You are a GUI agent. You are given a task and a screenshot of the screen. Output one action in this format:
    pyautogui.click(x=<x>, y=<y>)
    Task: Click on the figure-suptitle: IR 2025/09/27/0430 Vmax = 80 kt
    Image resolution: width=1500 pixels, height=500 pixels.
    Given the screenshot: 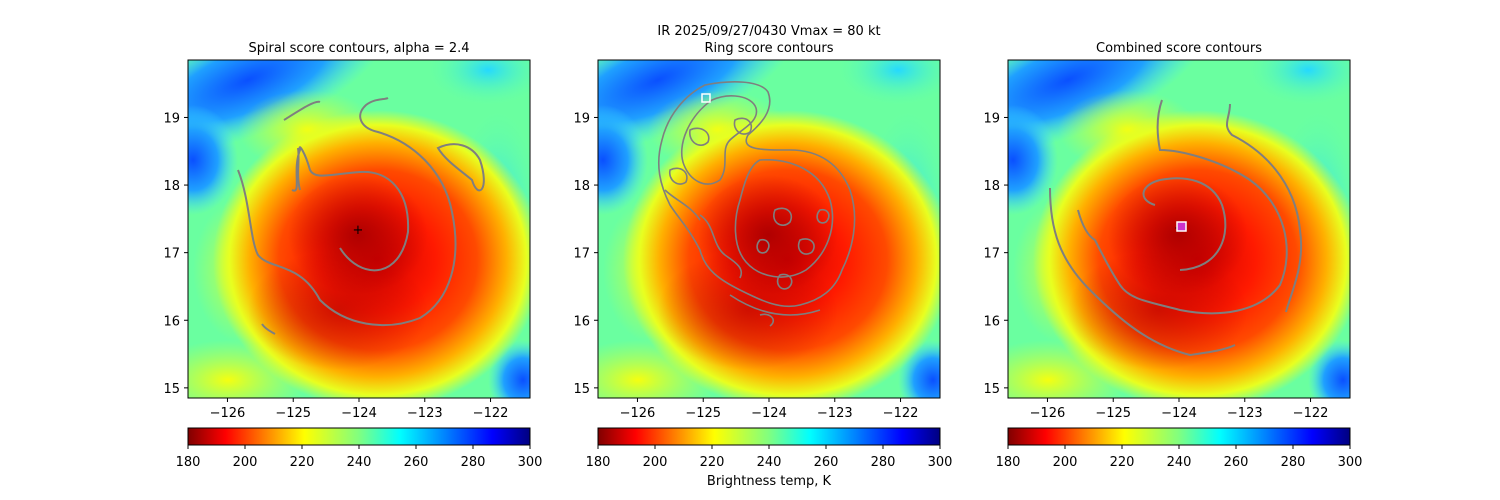 What is the action you would take?
    pyautogui.click(x=768, y=31)
    